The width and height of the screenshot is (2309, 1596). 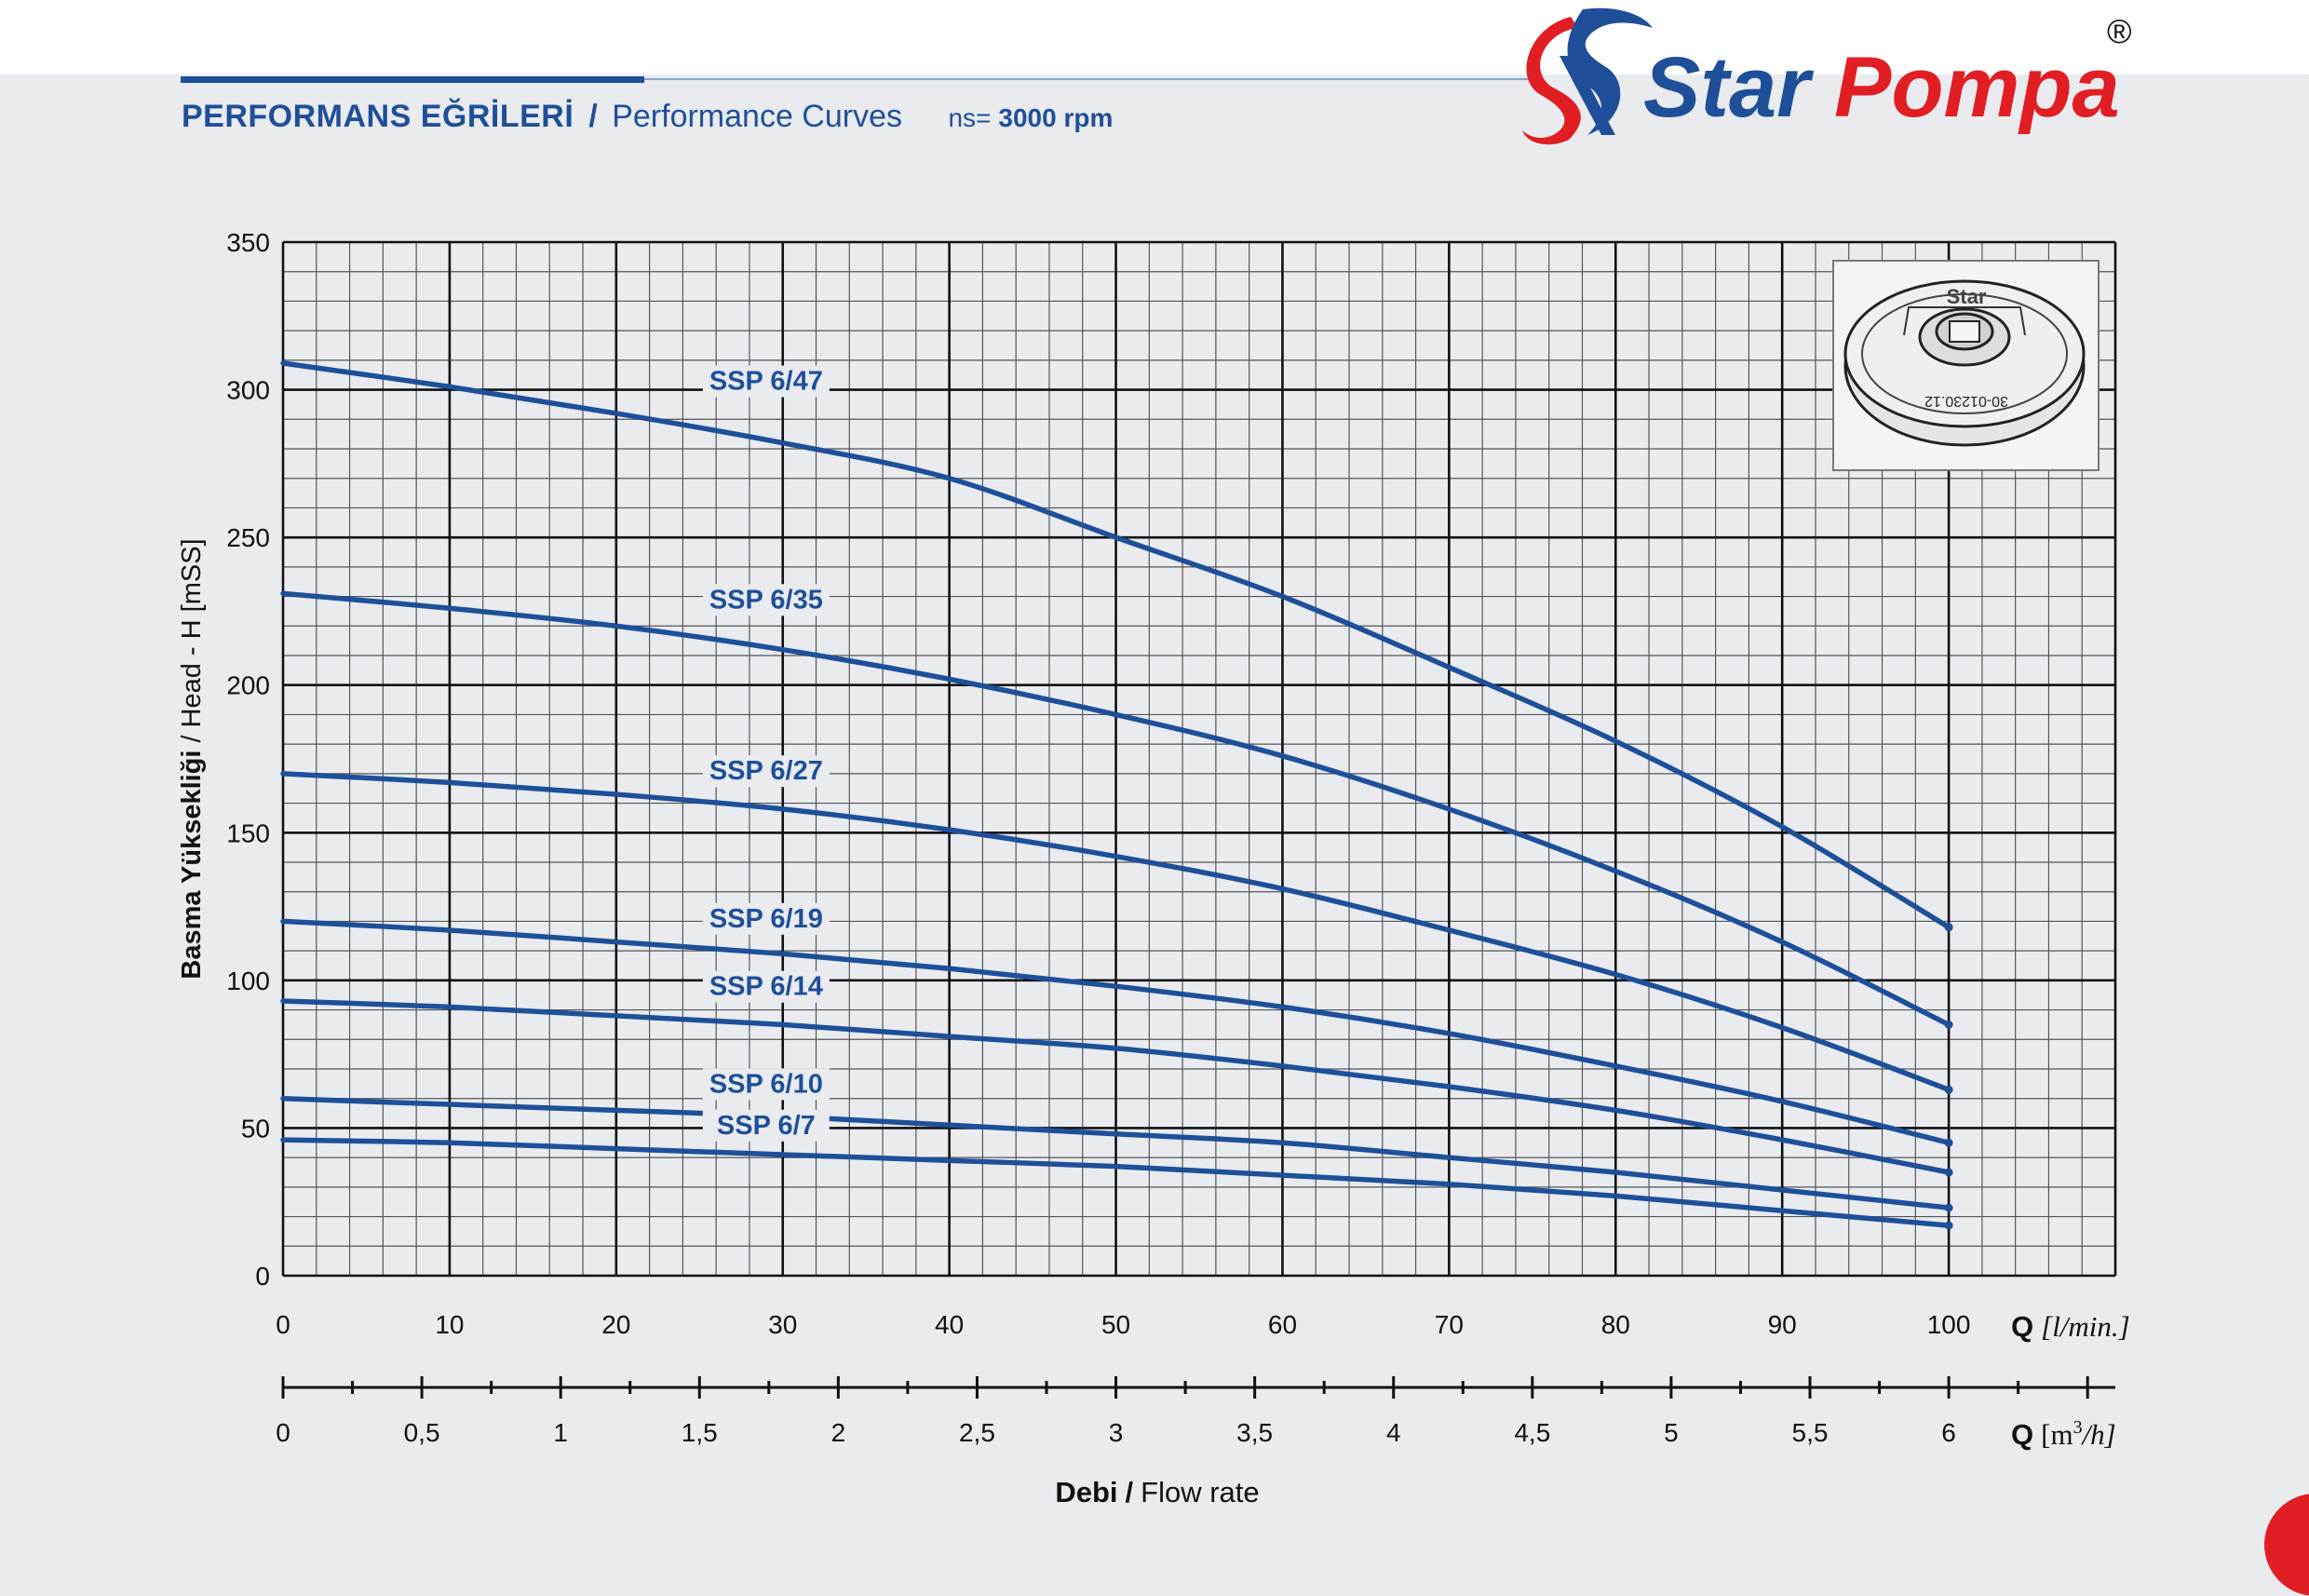 What do you see at coordinates (413, 79) in the screenshot?
I see `header-rule` at bounding box center [413, 79].